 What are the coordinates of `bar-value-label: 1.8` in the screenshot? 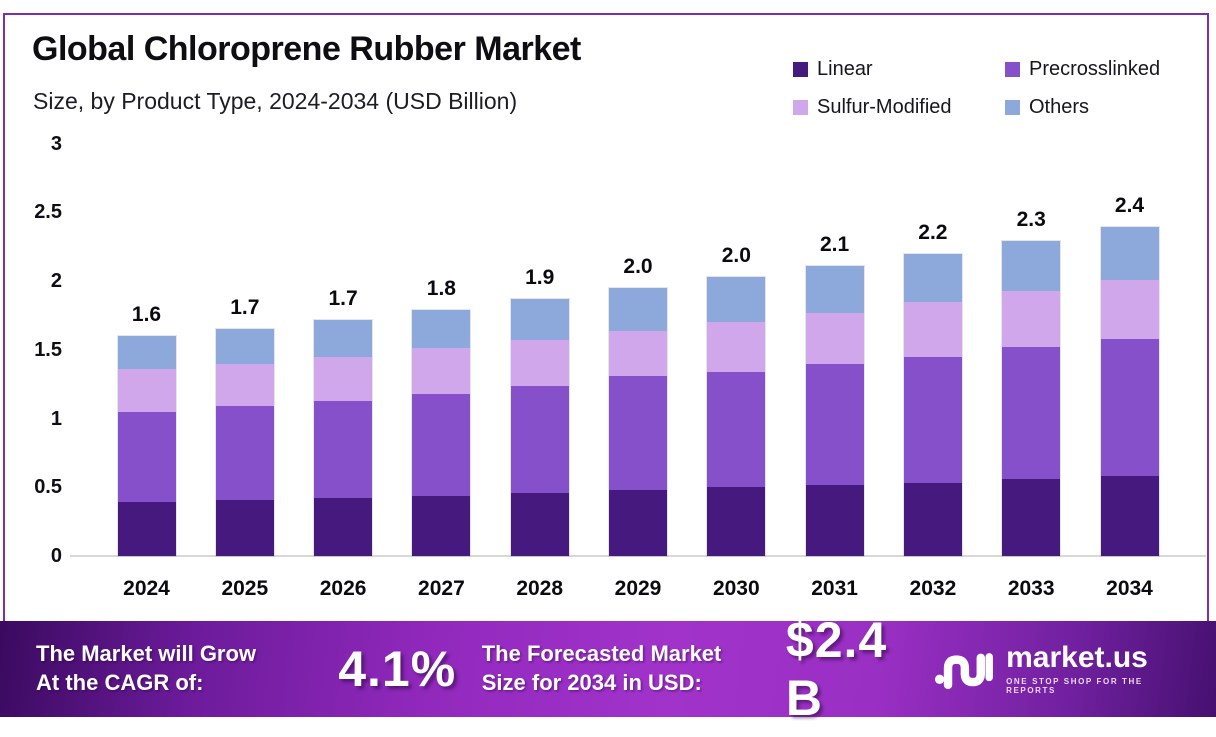 It's located at (441, 288).